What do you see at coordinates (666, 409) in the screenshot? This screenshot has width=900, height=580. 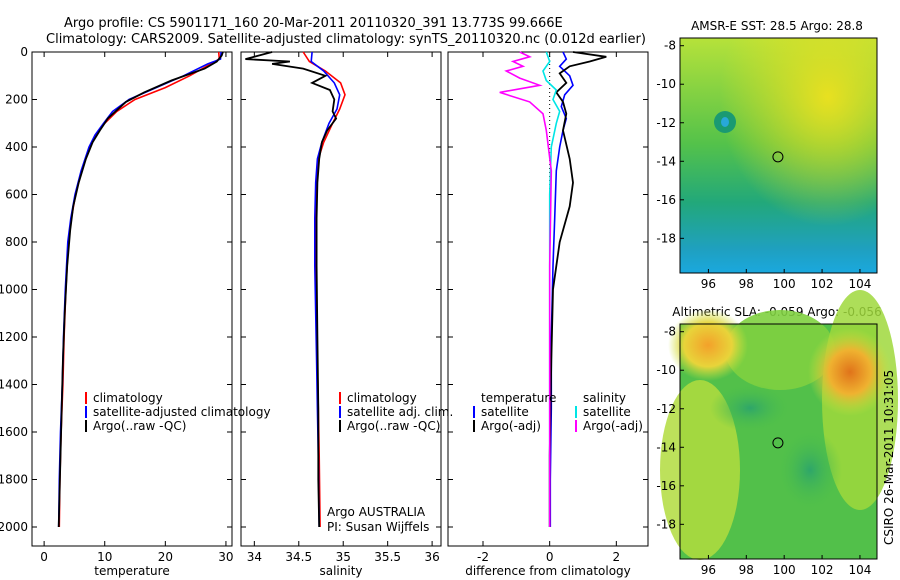 I see `sla-y-tick-label: -12` at bounding box center [666, 409].